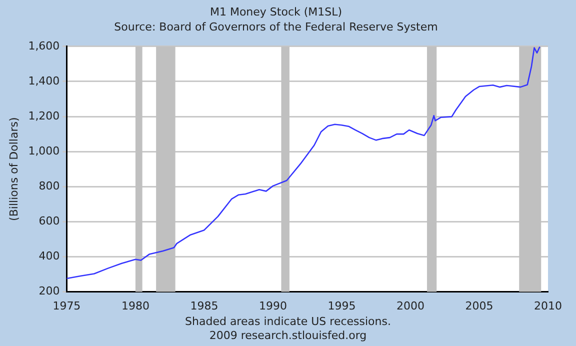  Describe the element at coordinates (288, 322) in the screenshot. I see `text: Shaded areas indicate US recessions.` at that location.